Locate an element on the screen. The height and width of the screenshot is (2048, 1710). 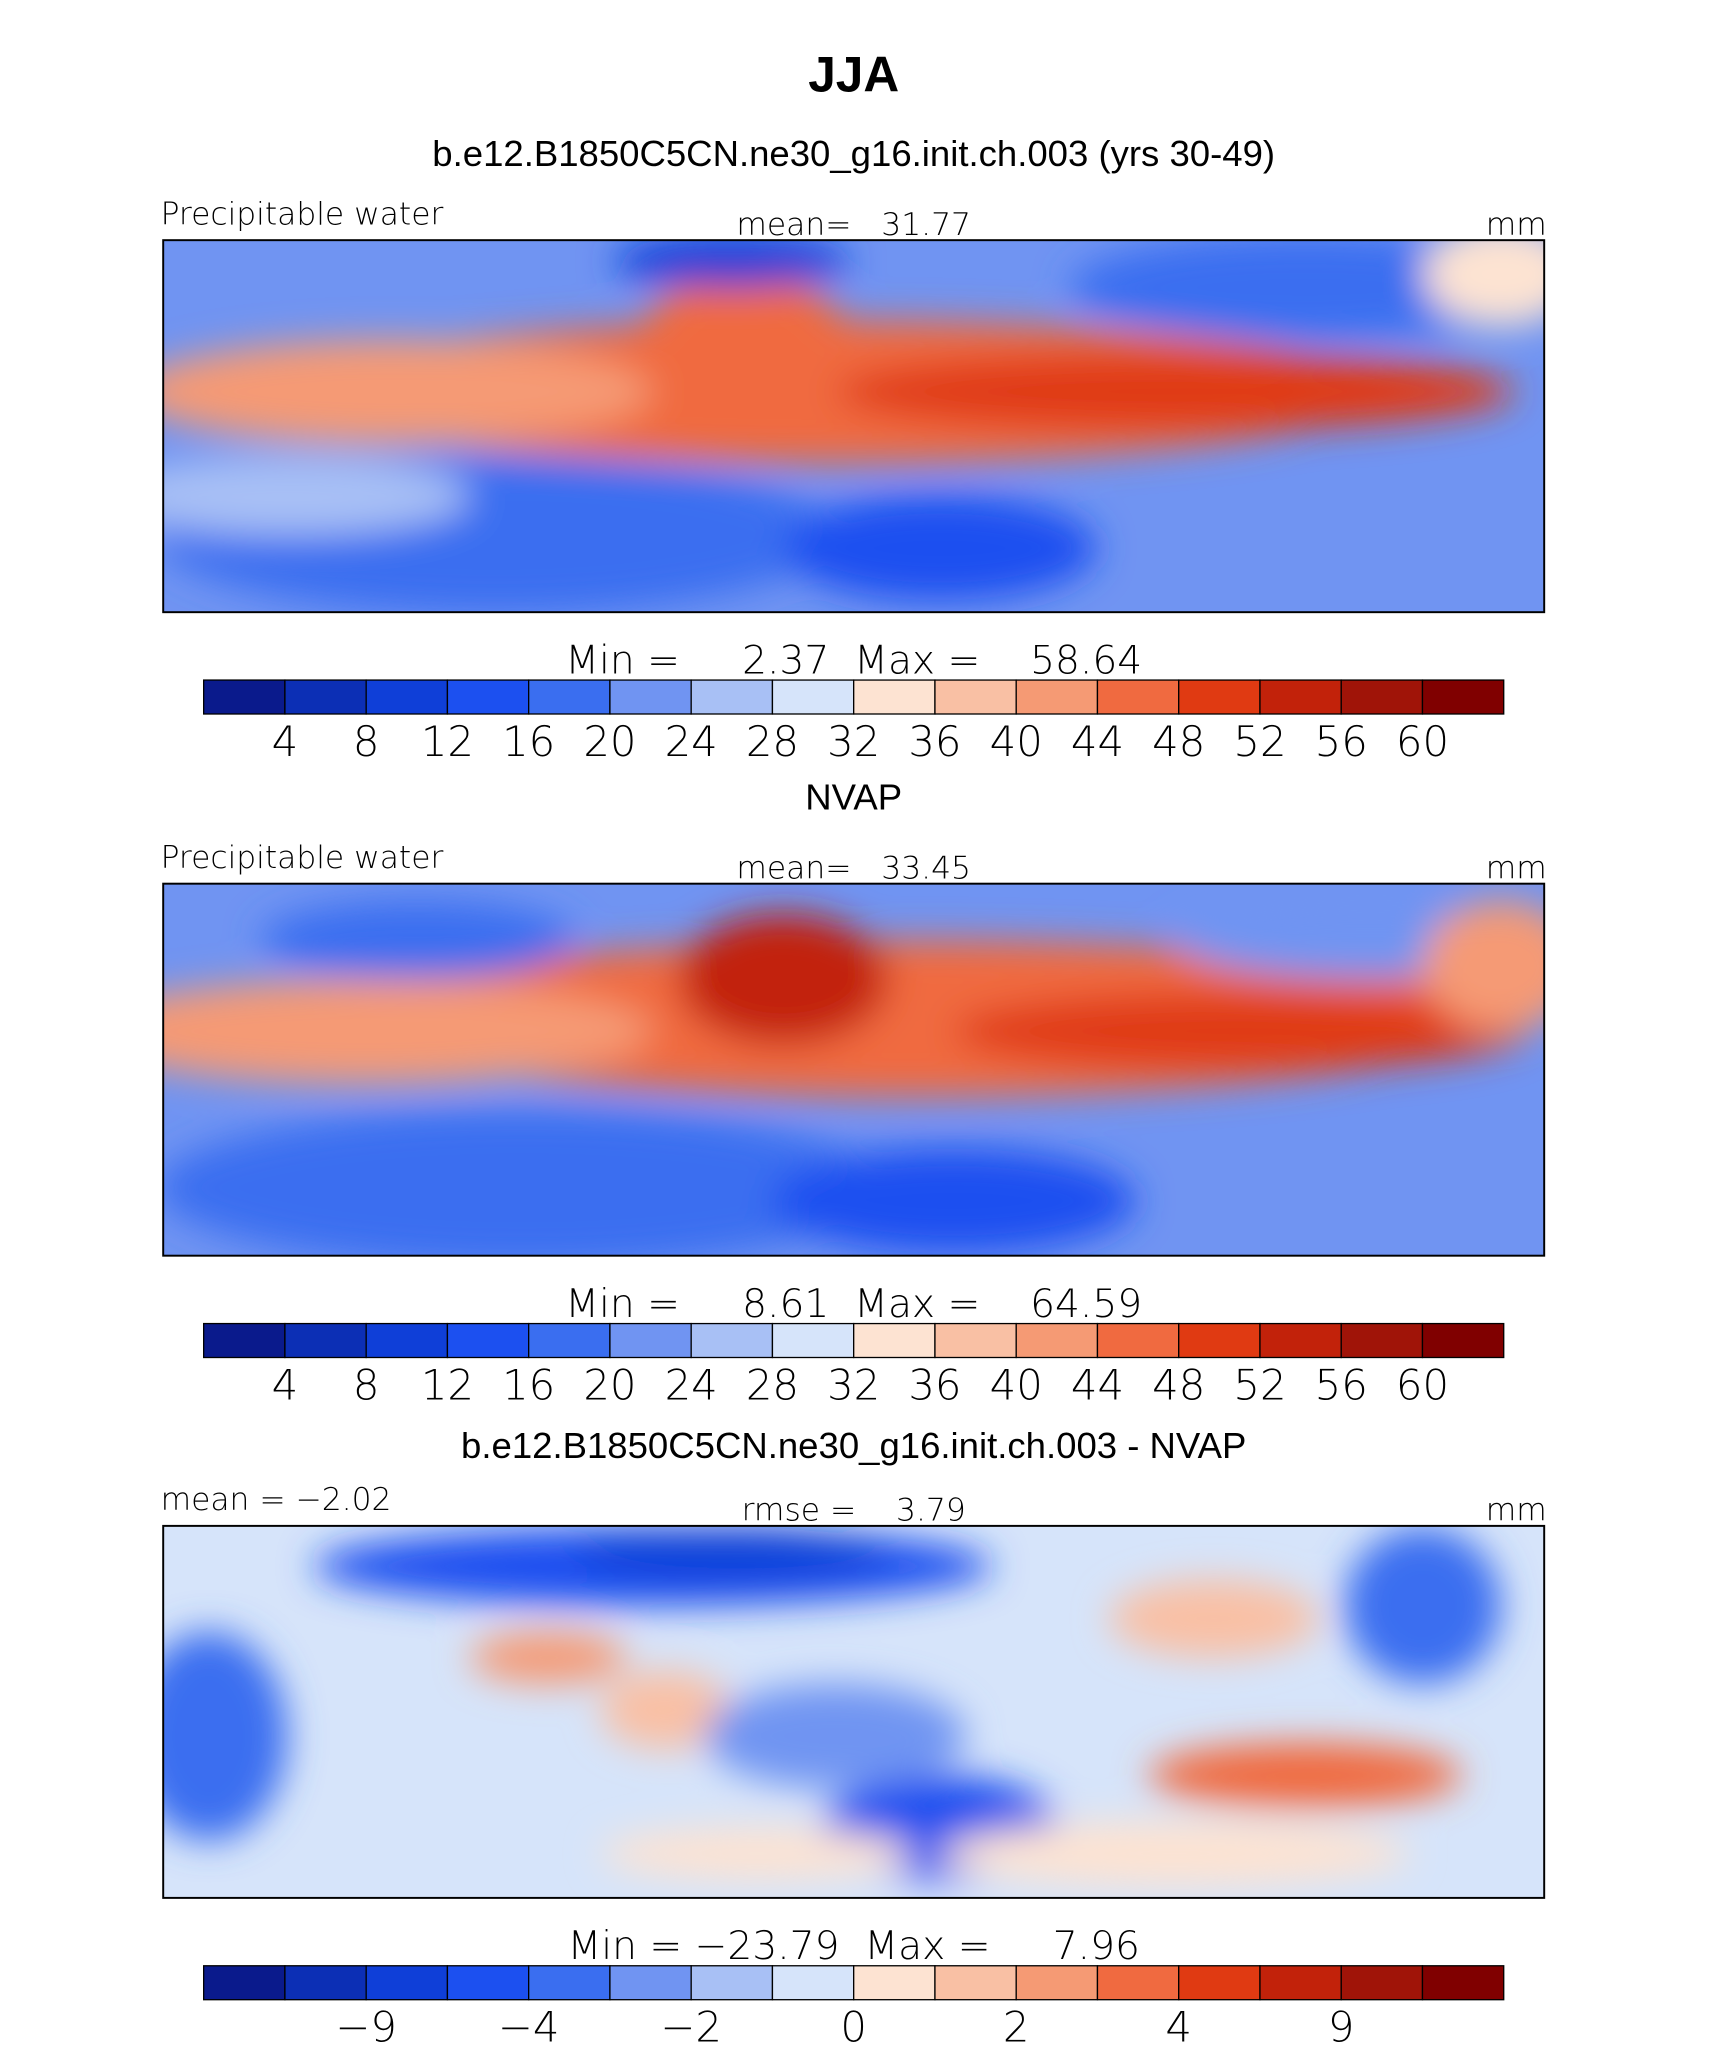
panel-center-label: mean= 33.45 is located at coordinates (853, 868).